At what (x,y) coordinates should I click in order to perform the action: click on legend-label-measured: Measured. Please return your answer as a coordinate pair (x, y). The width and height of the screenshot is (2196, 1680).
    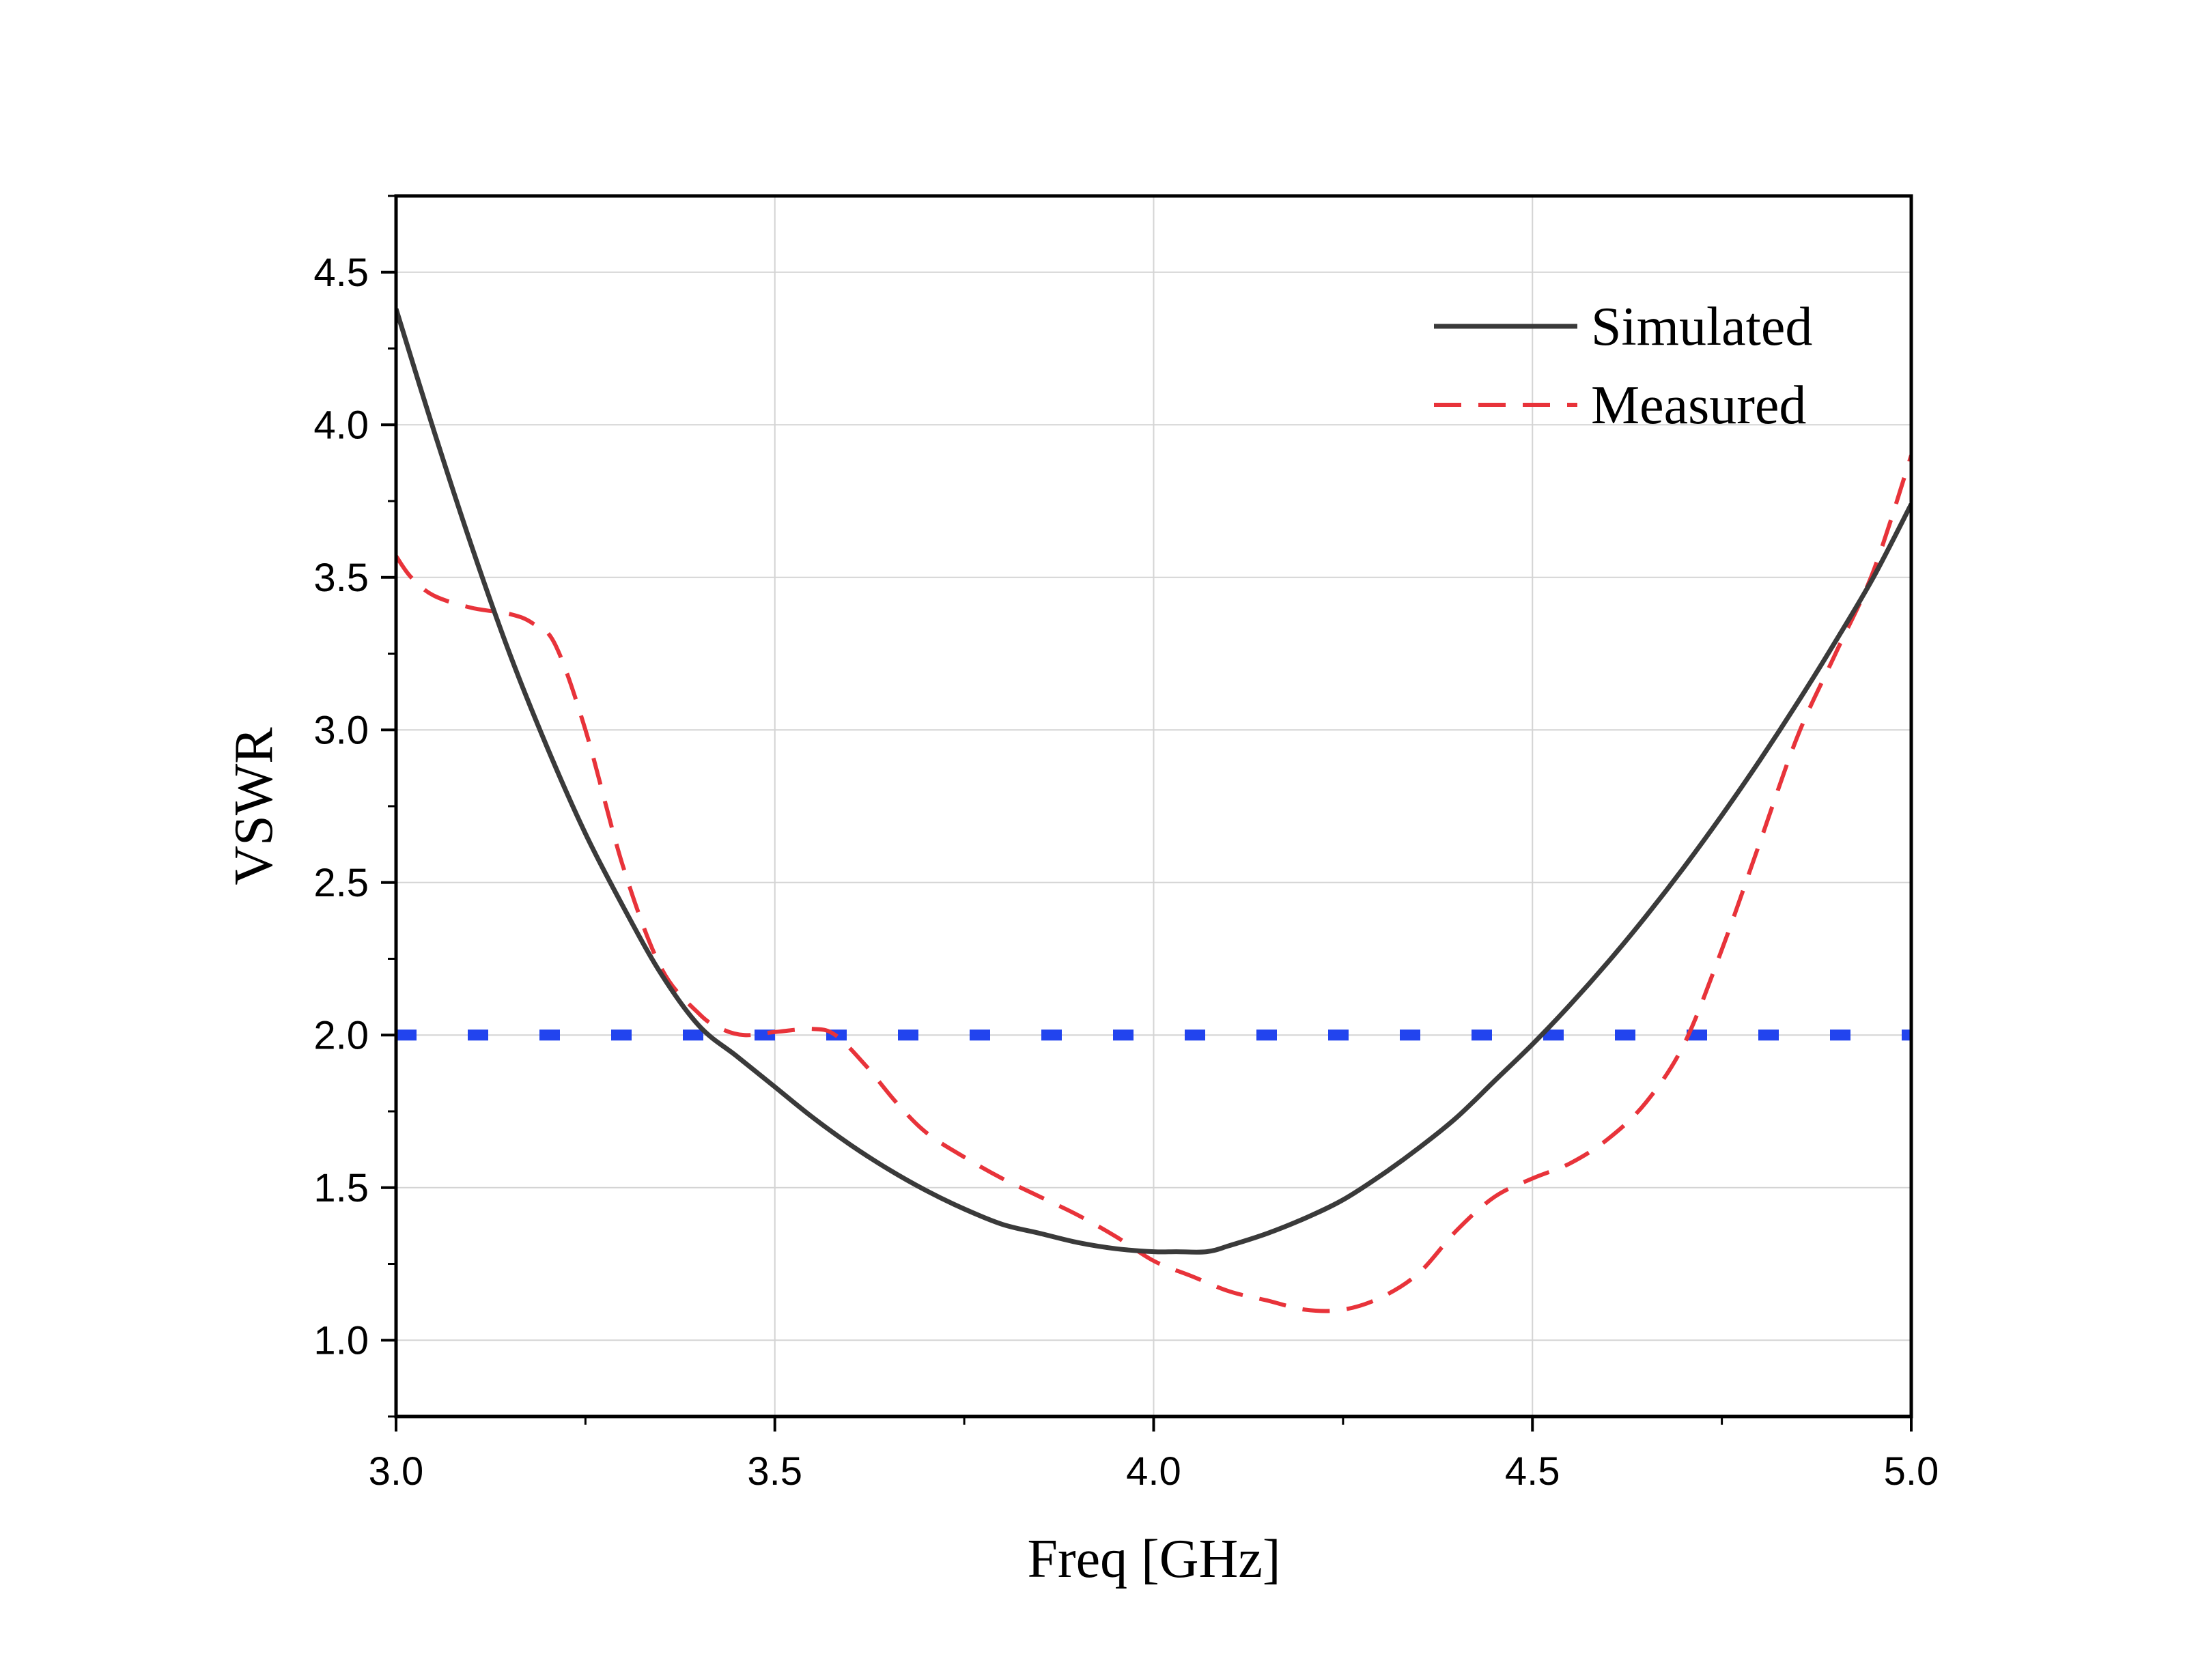
    Looking at the image, I should click on (1698, 405).